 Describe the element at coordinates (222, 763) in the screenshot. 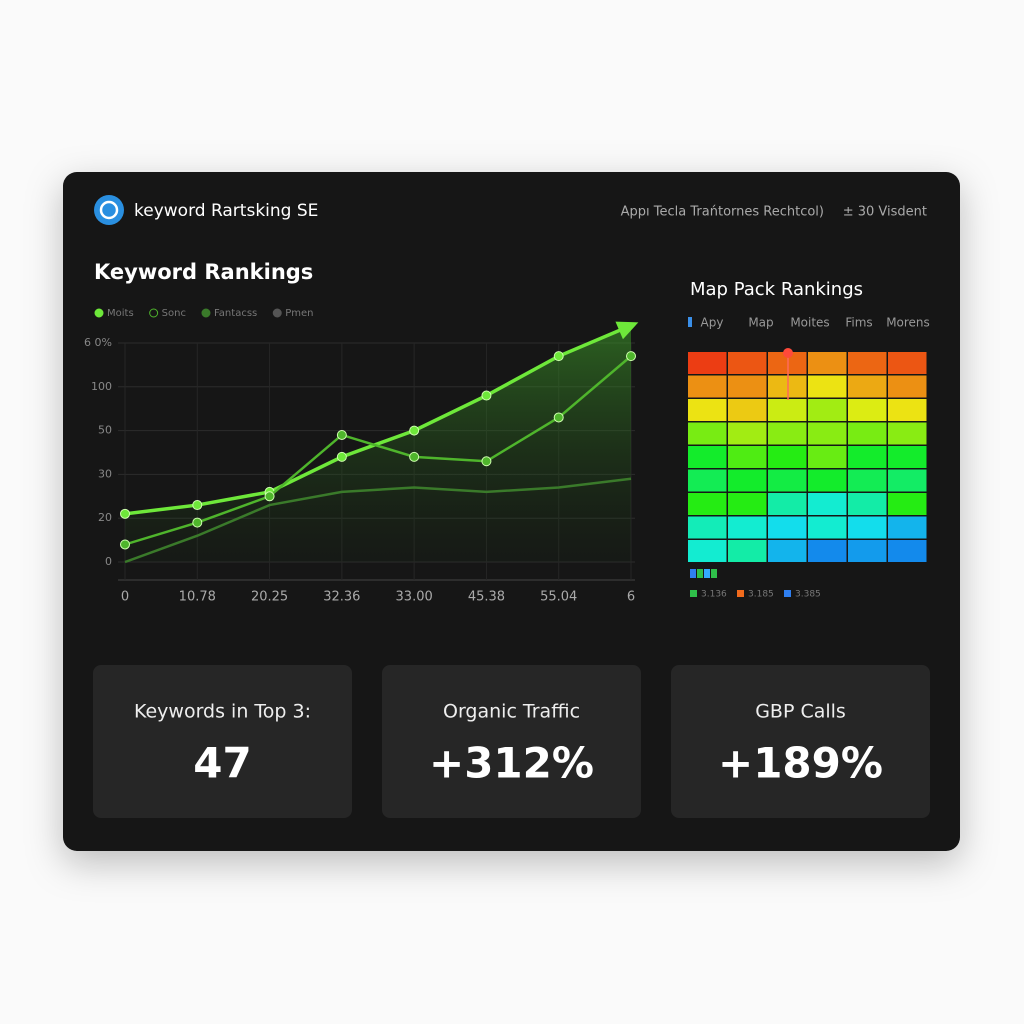

I see `stat-value: 47` at that location.